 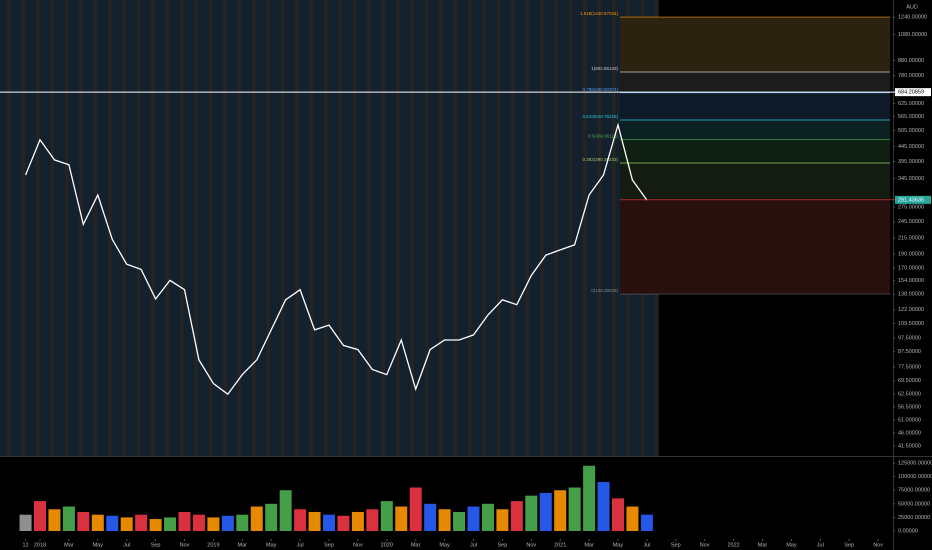 I want to click on y-tick-label: 275.00000, so click(x=911, y=208).